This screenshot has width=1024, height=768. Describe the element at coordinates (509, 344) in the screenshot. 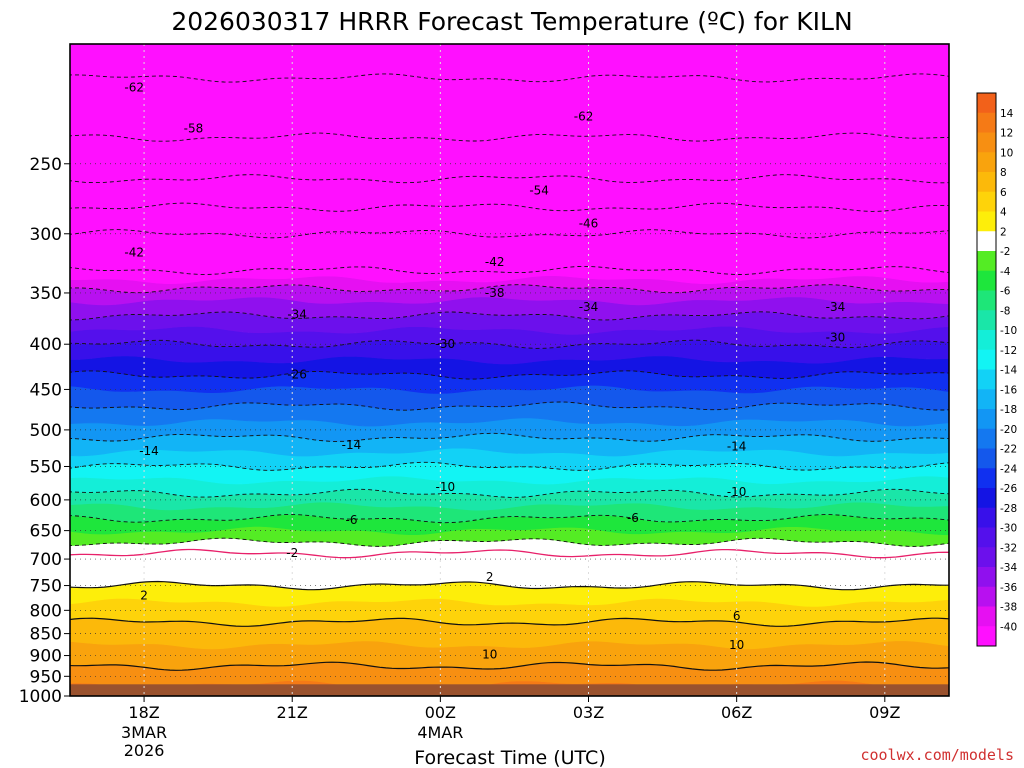

I see `contour--30` at that location.